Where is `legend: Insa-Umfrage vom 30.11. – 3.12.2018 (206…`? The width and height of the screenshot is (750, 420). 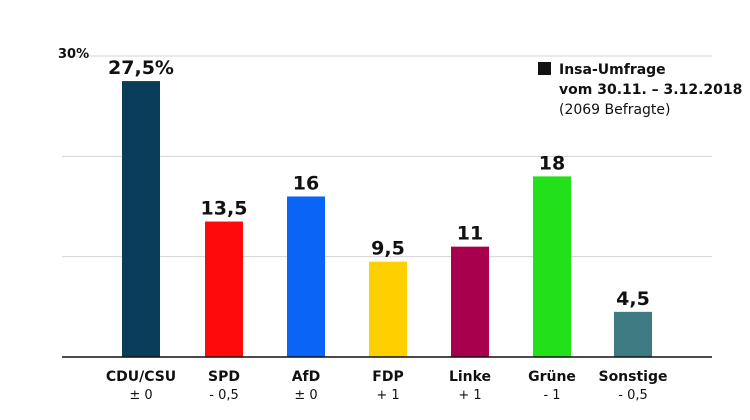
legend: Insa-Umfrage vom 30.11. – 3.12.2018 (206… is located at coordinates (640, 90).